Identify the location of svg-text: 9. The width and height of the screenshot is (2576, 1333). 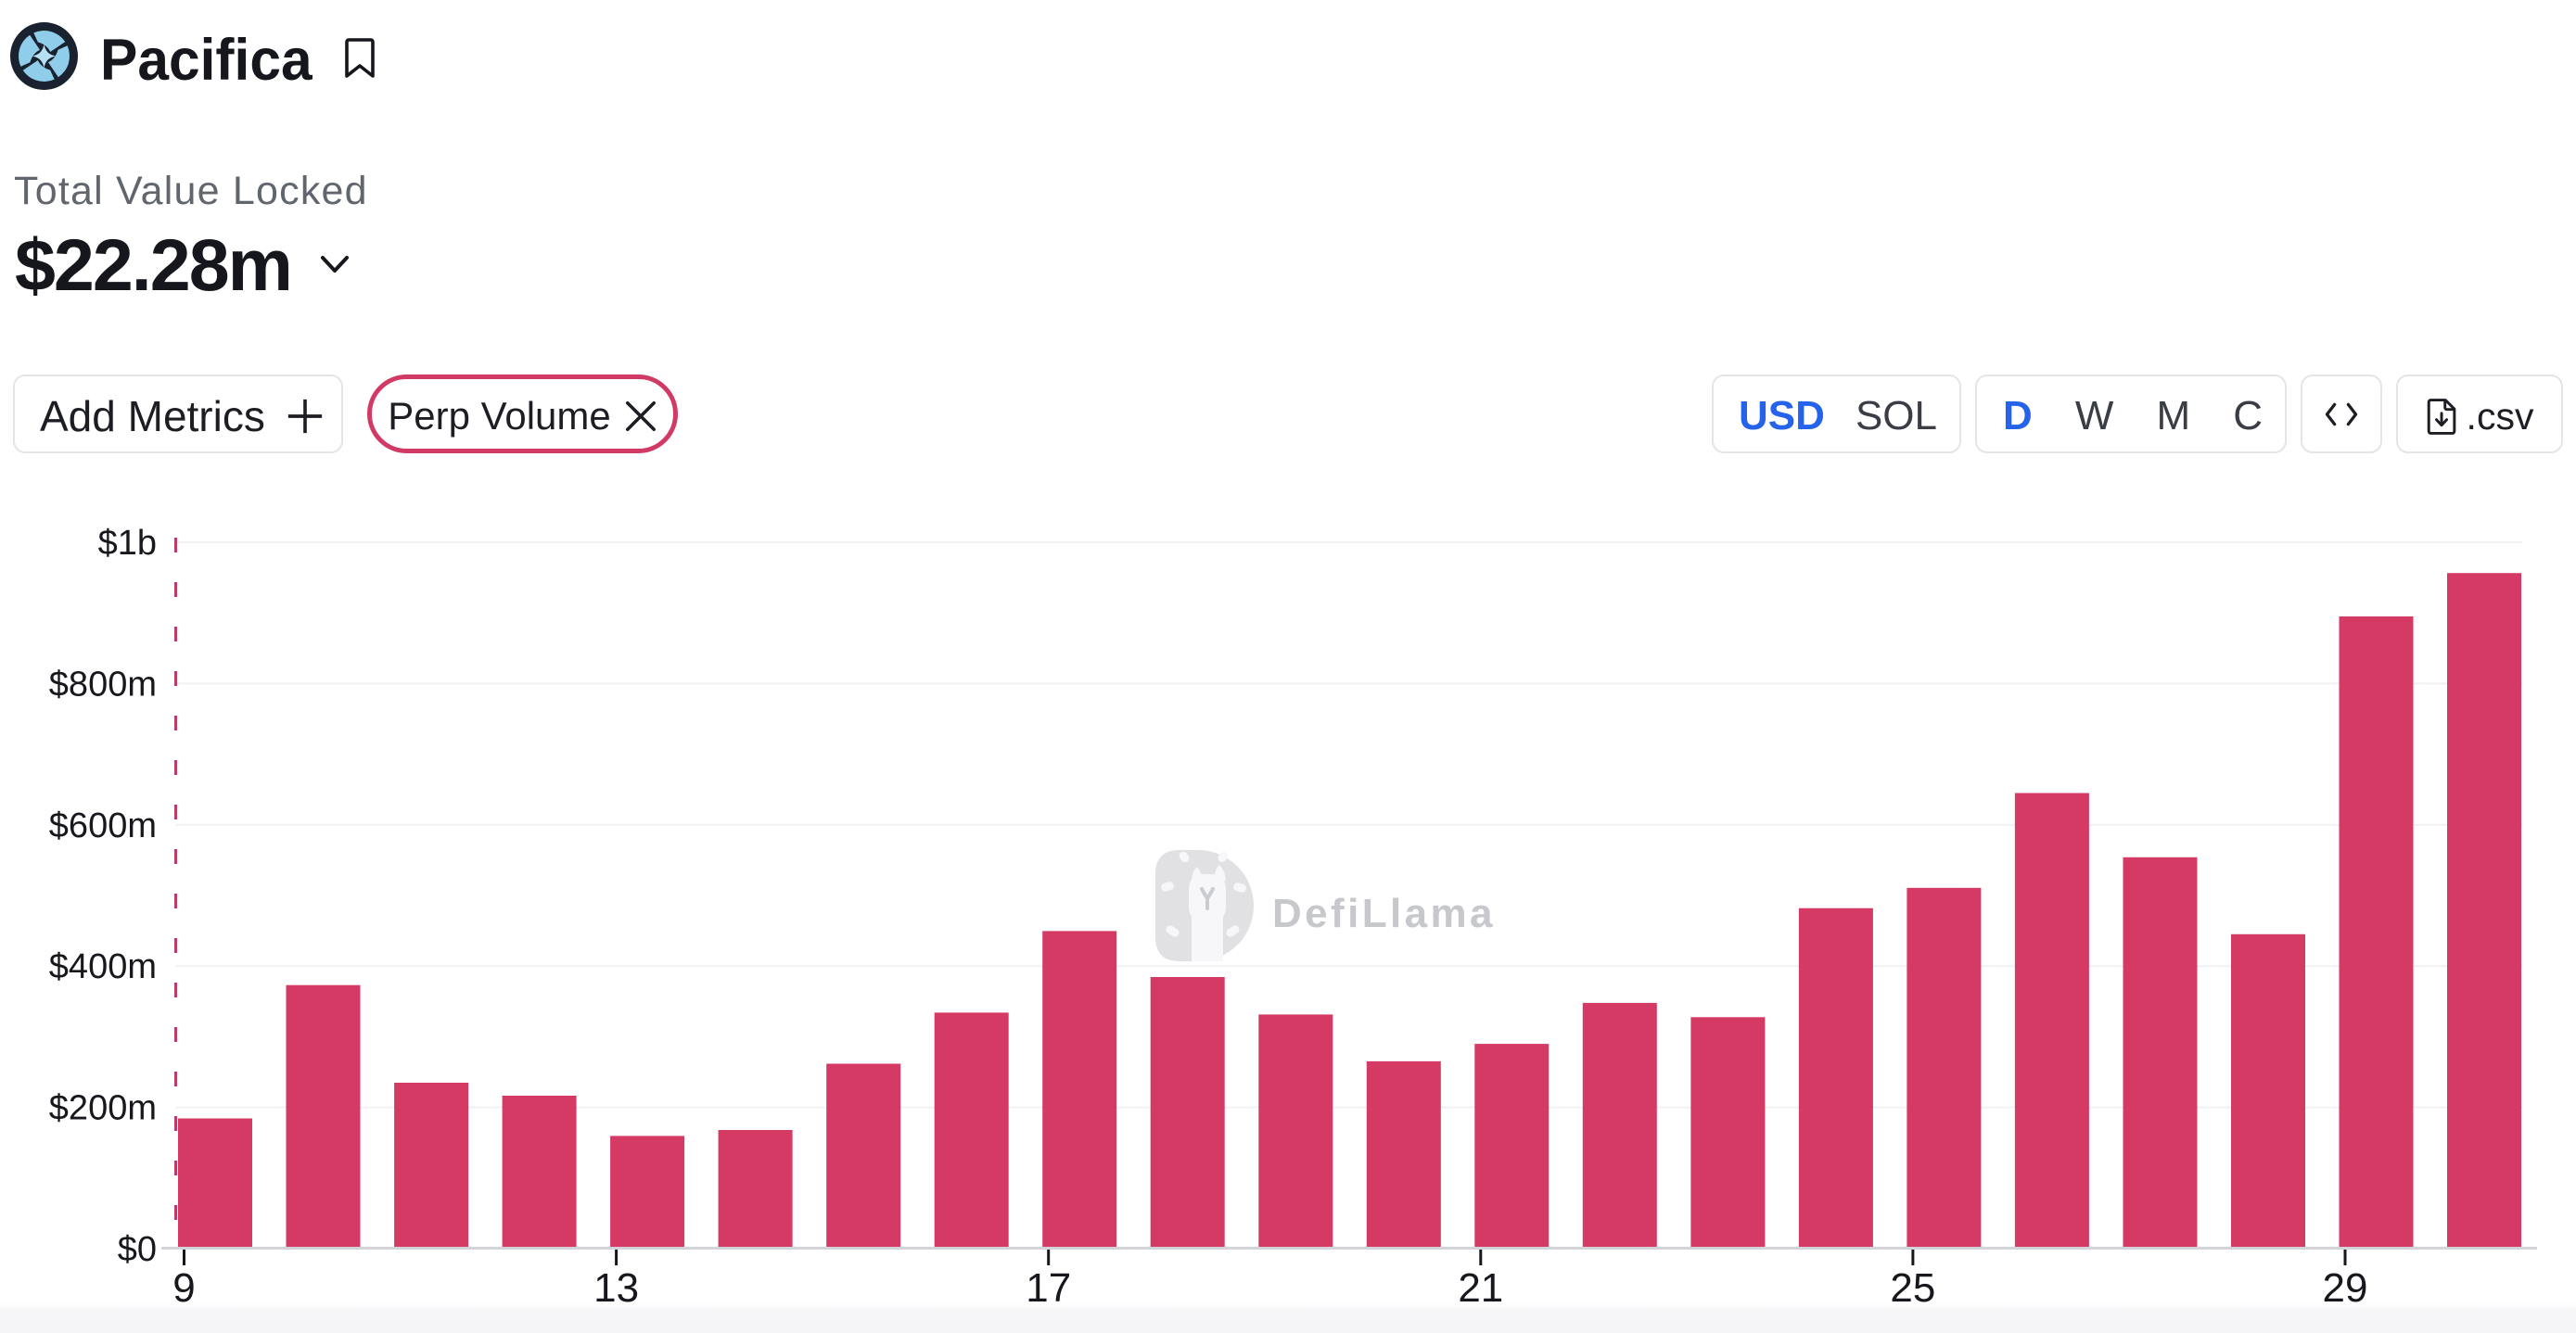
(183, 1288).